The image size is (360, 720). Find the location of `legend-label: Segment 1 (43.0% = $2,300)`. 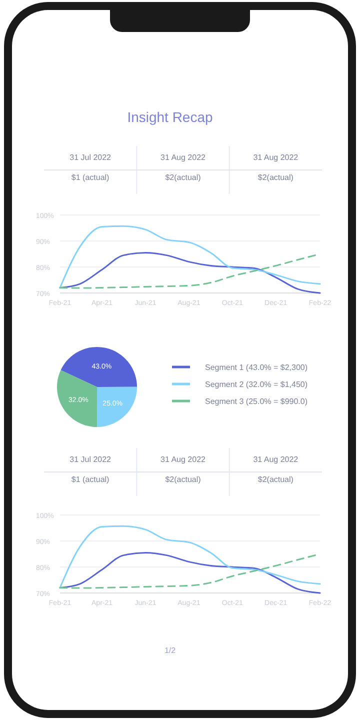

legend-label: Segment 1 (43.0% = $2,300) is located at coordinates (256, 367).